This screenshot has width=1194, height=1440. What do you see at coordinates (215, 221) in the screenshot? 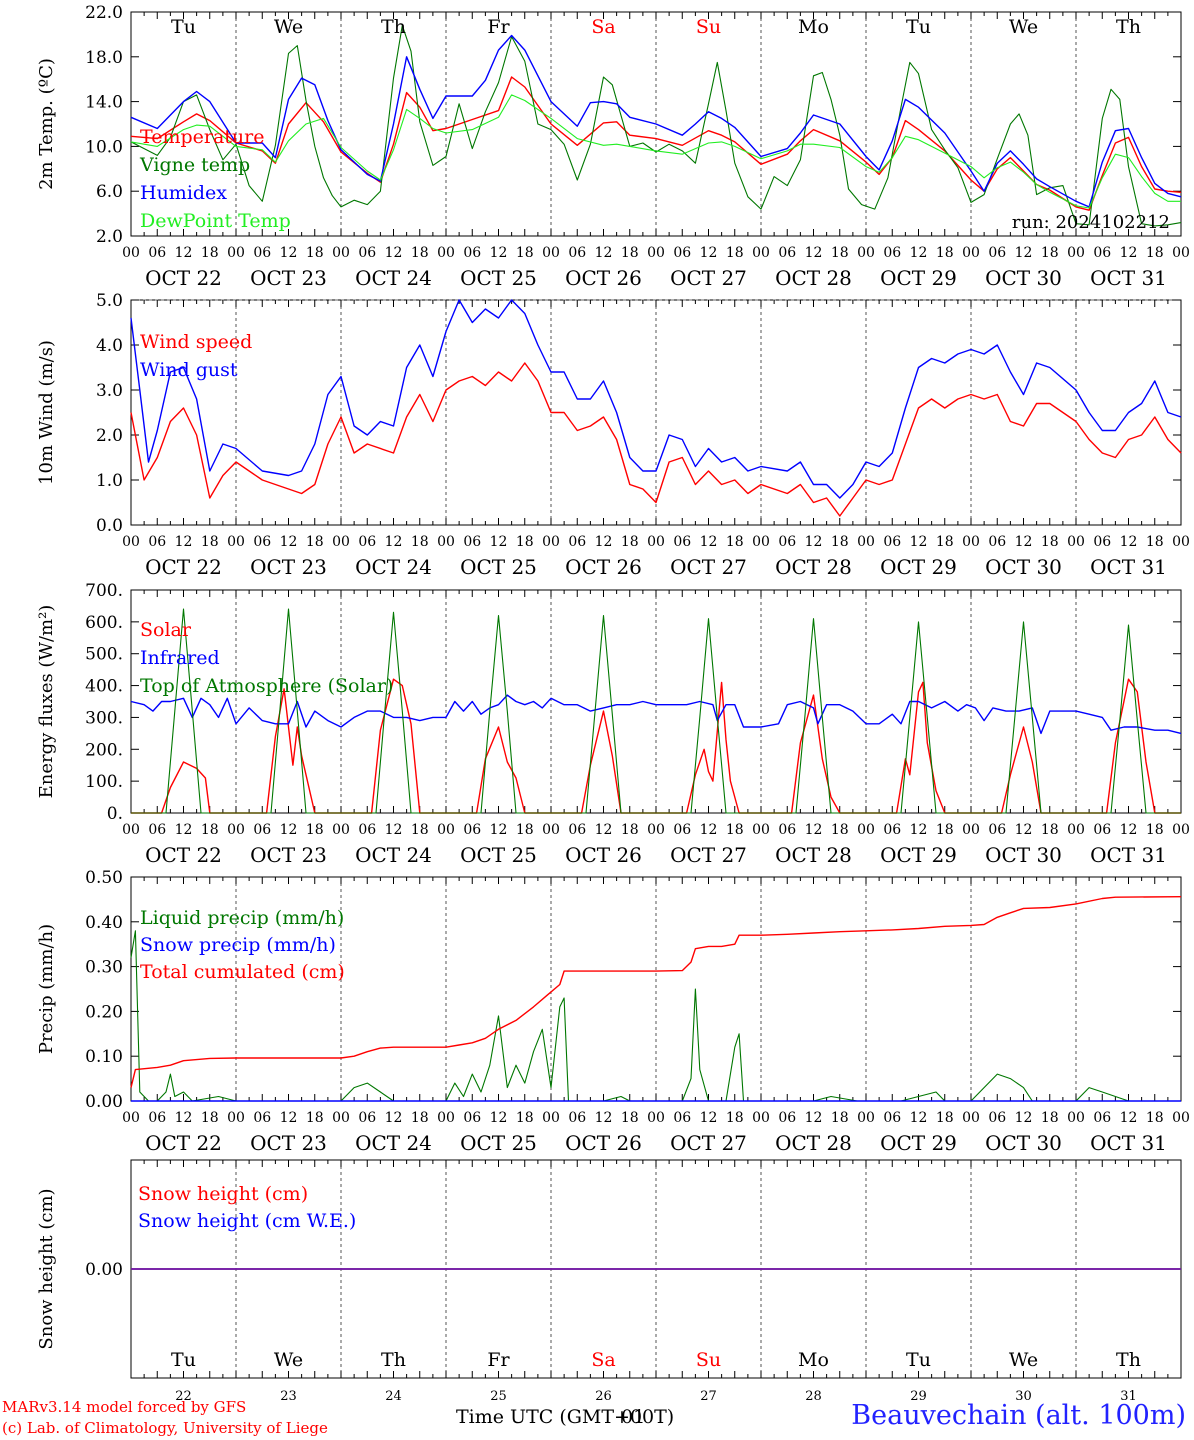
I see `legend-entry: DewPoint Temp` at bounding box center [215, 221].